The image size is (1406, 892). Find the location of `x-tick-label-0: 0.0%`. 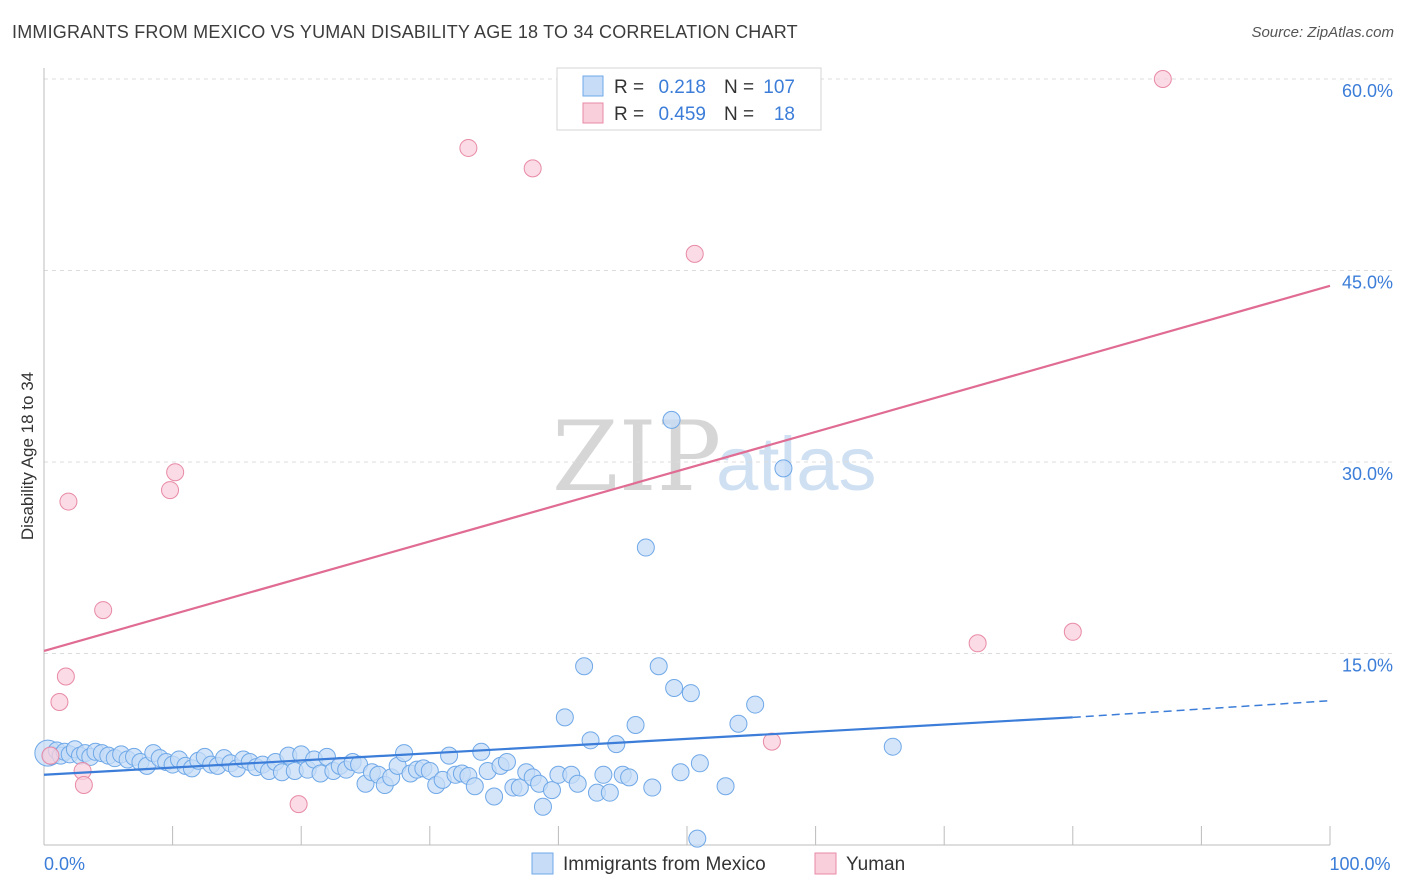

x-tick-label-0: 0.0% is located at coordinates (64, 864).